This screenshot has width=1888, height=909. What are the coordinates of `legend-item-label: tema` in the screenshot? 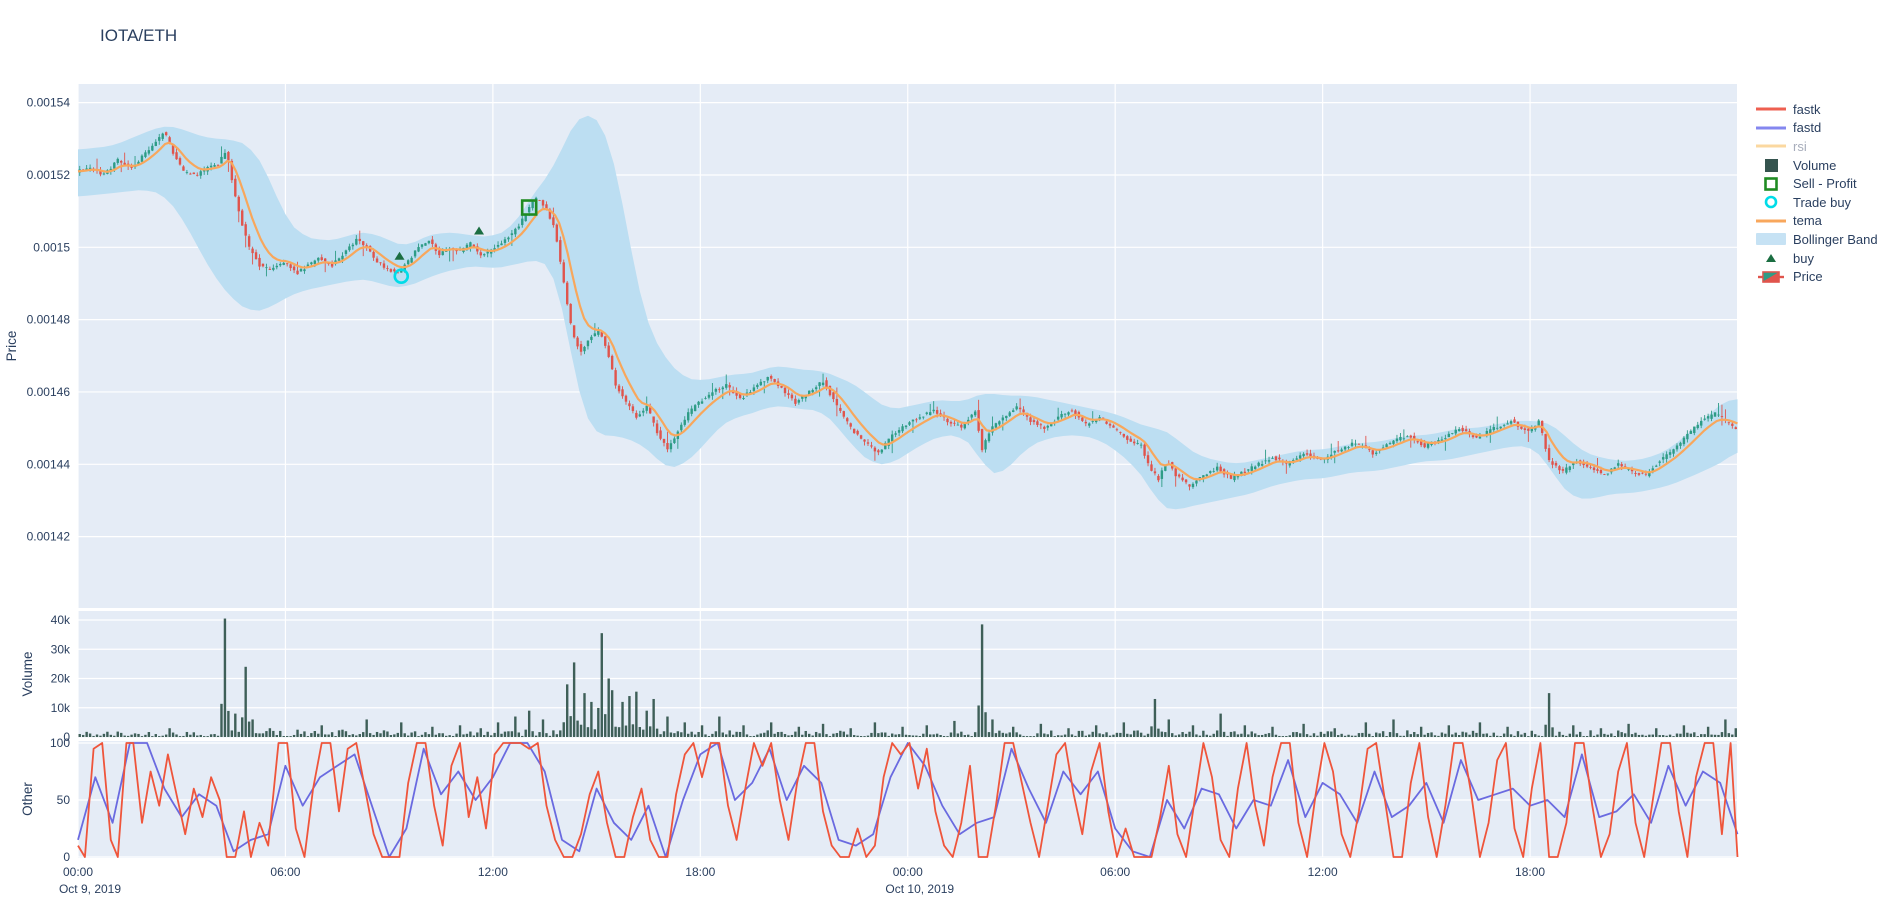 It's located at (1807, 221).